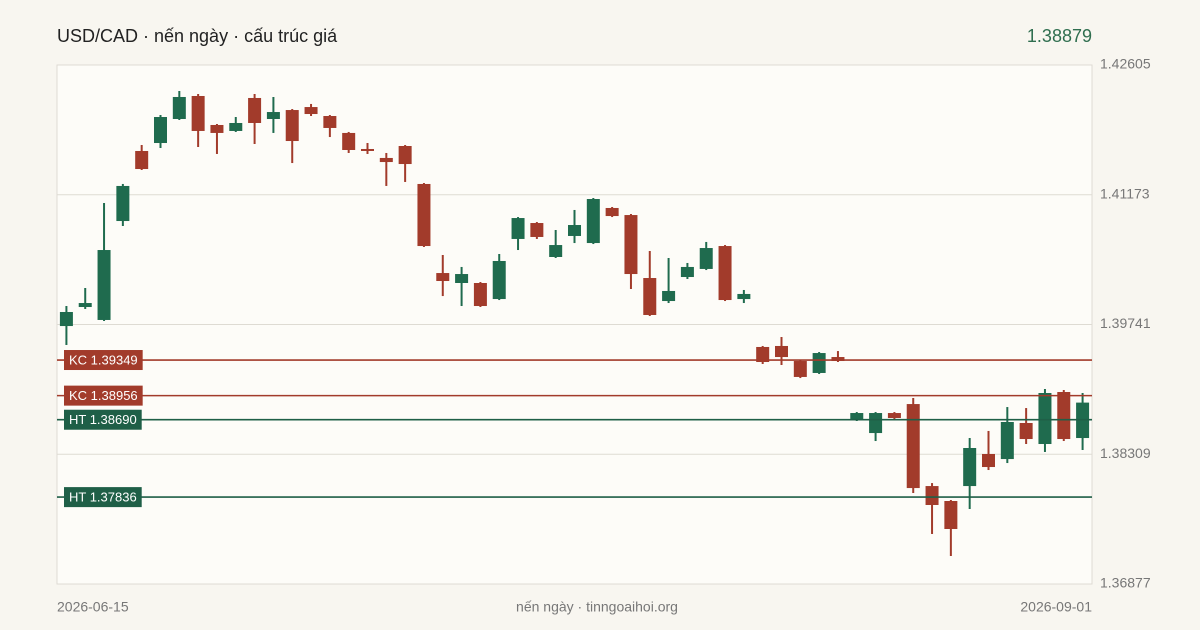  I want to click on level-label: KC 1.38956, so click(103, 395).